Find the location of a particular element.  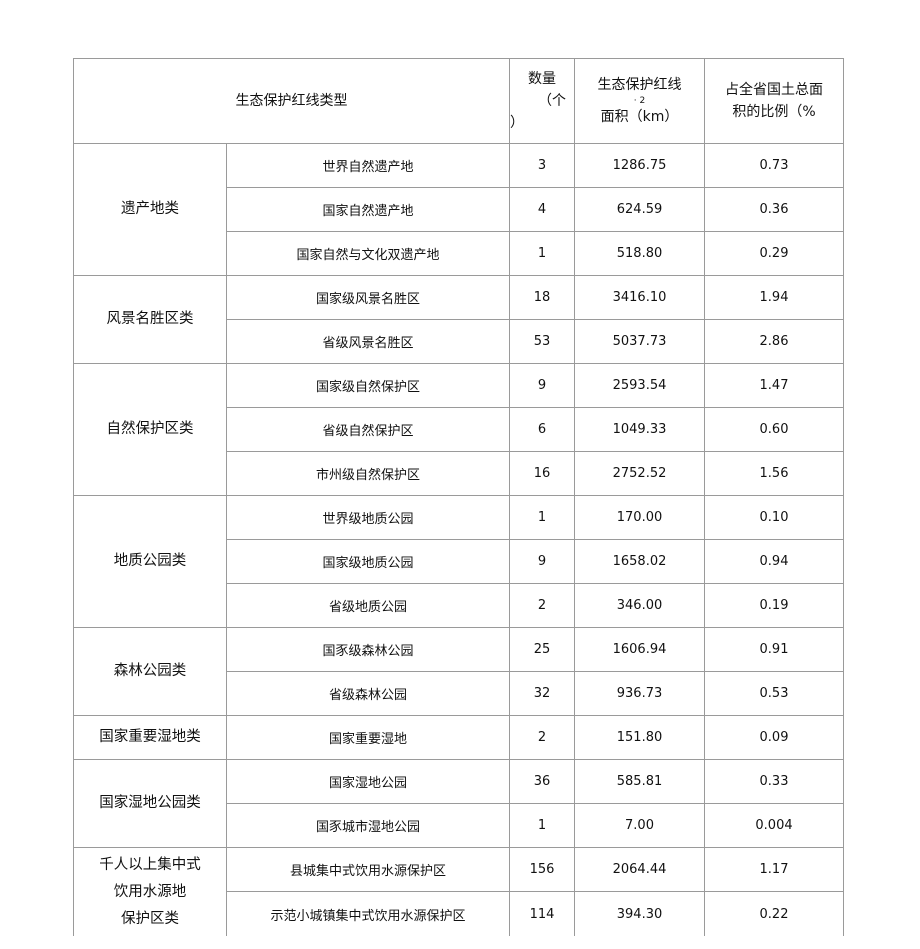

area-cell: 5037.73 is located at coordinates (639, 341).